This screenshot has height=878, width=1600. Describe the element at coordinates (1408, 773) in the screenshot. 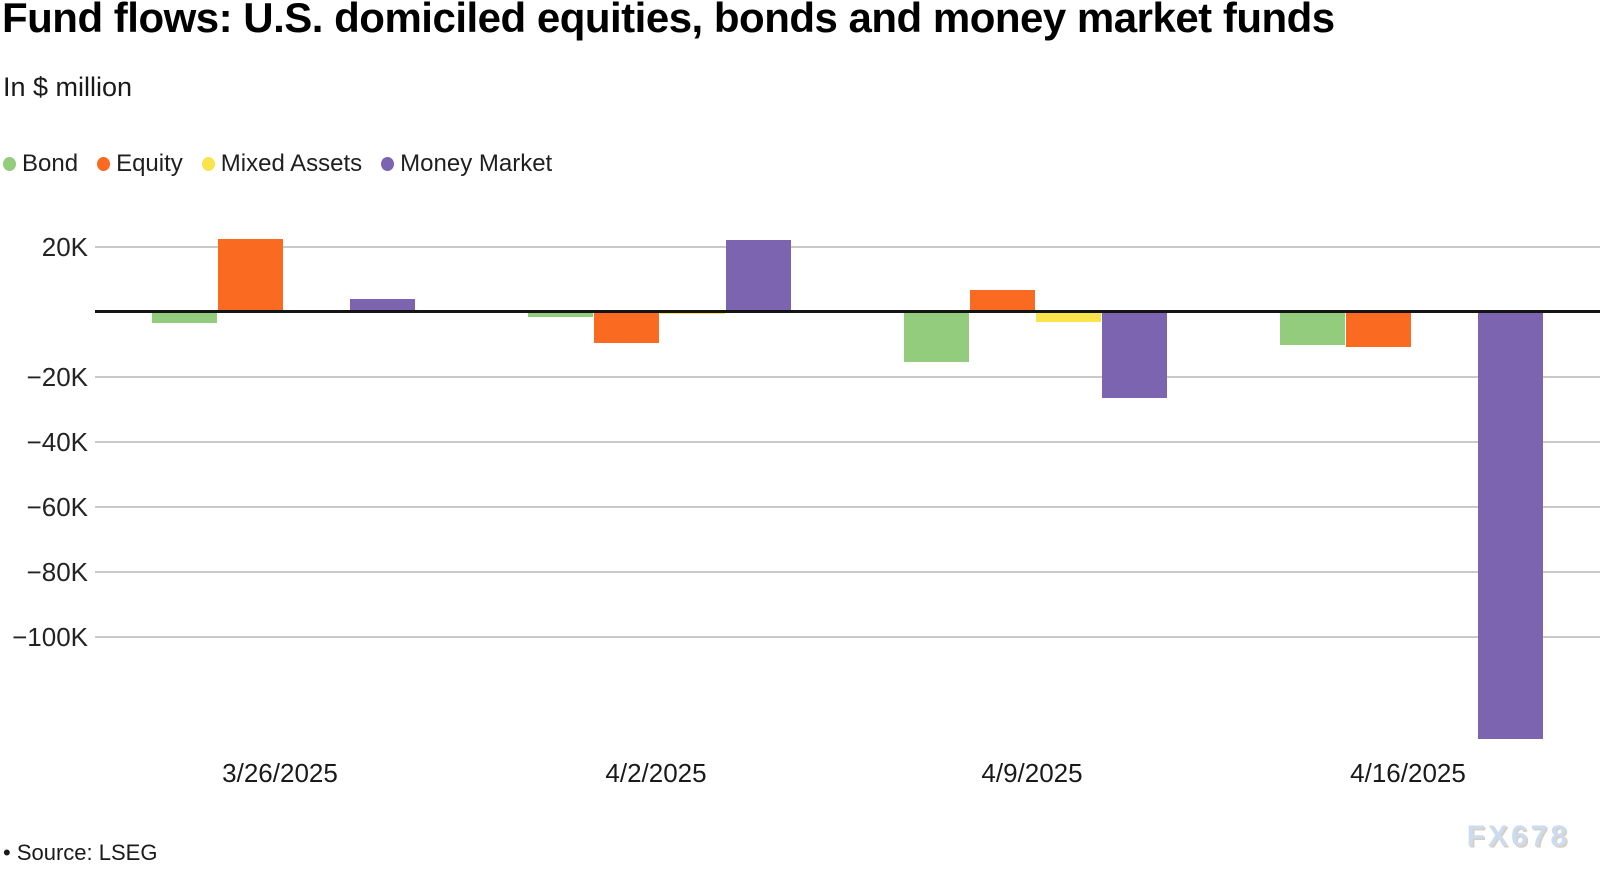

I see `x-axis-tick-label: 4/16/2025` at that location.